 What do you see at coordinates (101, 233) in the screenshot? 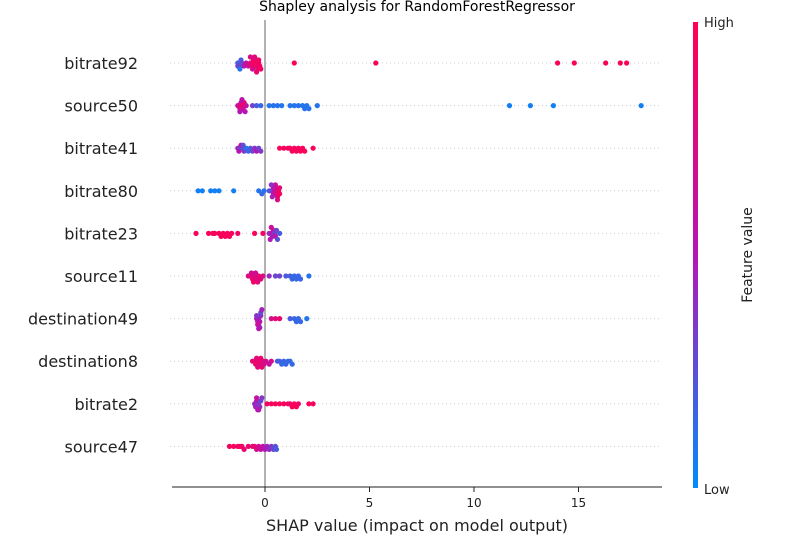
I see `feature-label: bitrate23` at bounding box center [101, 233].